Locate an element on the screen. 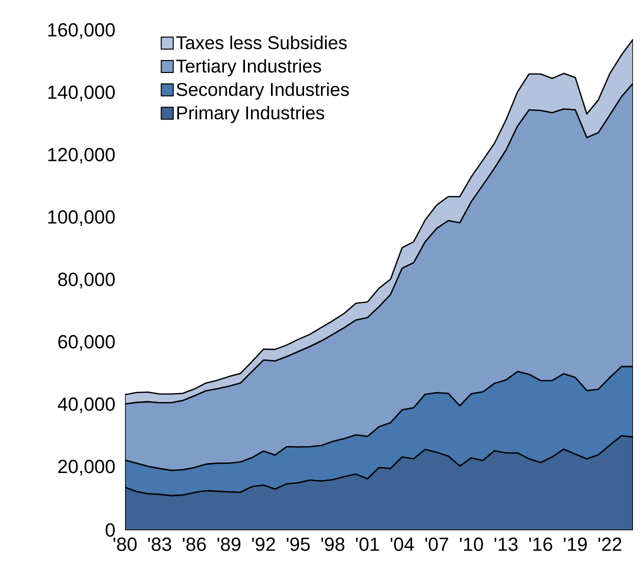  y-tick-label: 20,000 is located at coordinates (86, 468).